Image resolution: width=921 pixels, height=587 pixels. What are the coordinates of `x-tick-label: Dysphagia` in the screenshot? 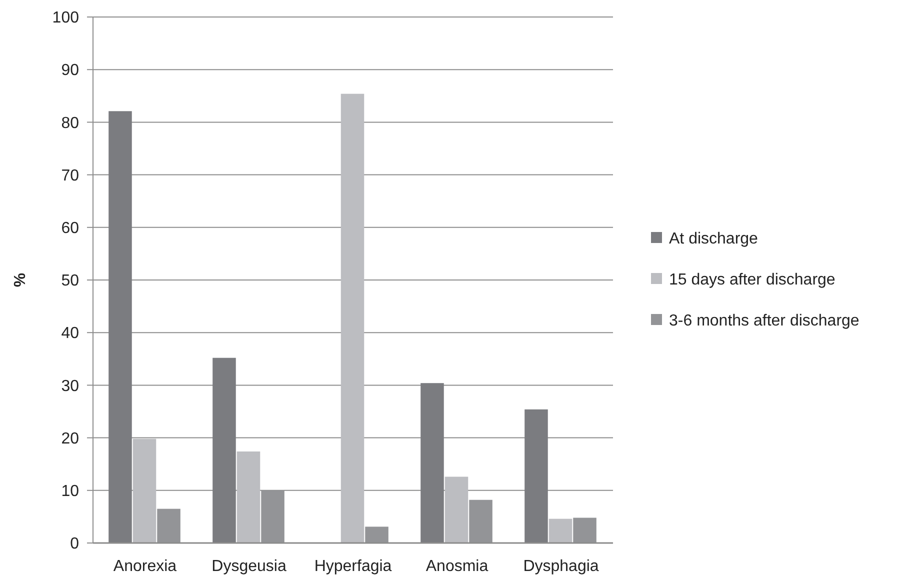 It's located at (561, 566).